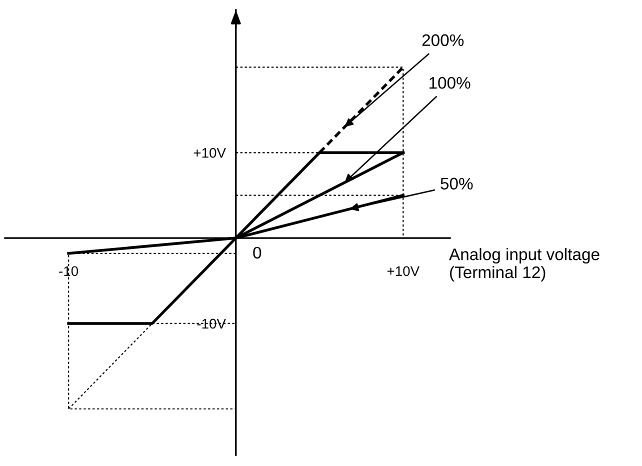  Describe the element at coordinates (443, 40) in the screenshot. I see `series-label: 200%` at that location.